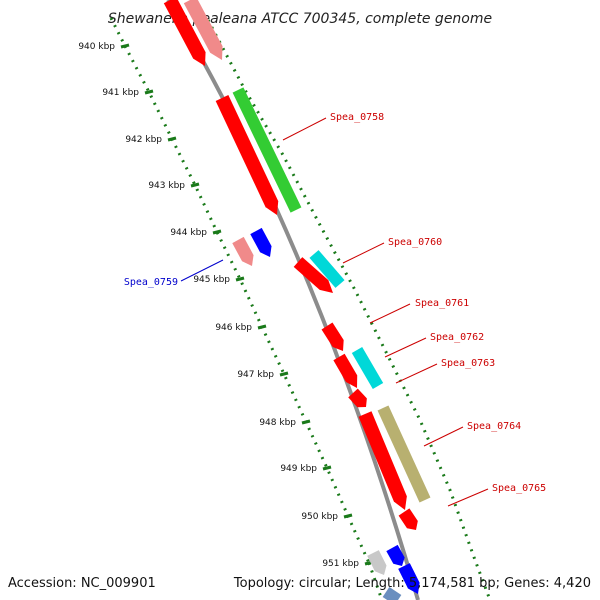 This screenshot has width=600, height=600. What do you see at coordinates (319, 517) in the screenshot?
I see `tick-label: 950 kbp` at bounding box center [319, 517].